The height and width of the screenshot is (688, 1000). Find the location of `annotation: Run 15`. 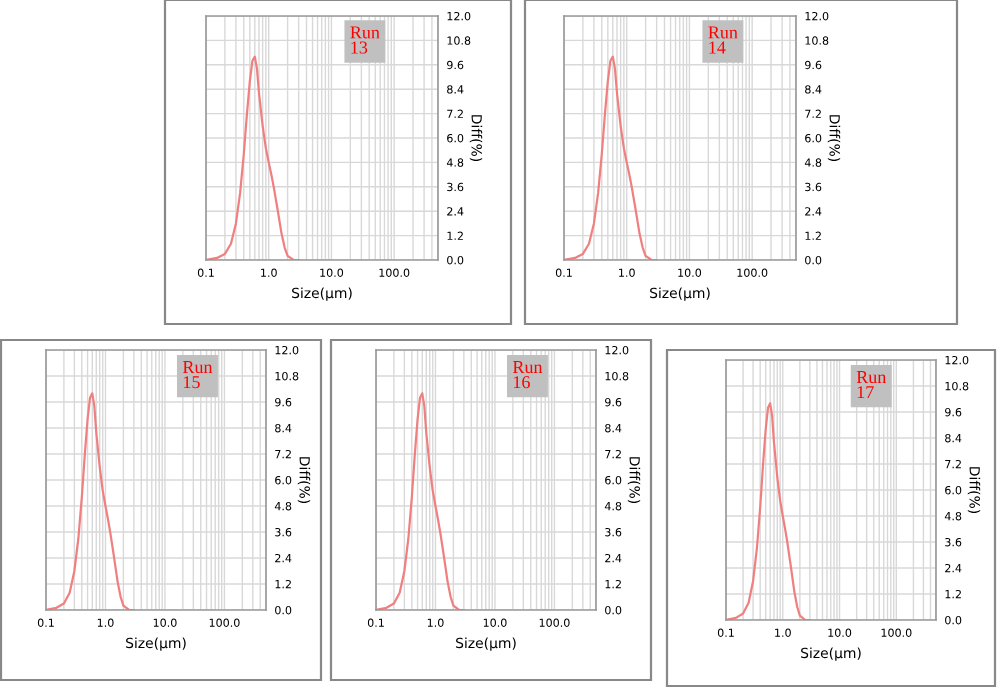

annotation: Run 15 is located at coordinates (197, 375).